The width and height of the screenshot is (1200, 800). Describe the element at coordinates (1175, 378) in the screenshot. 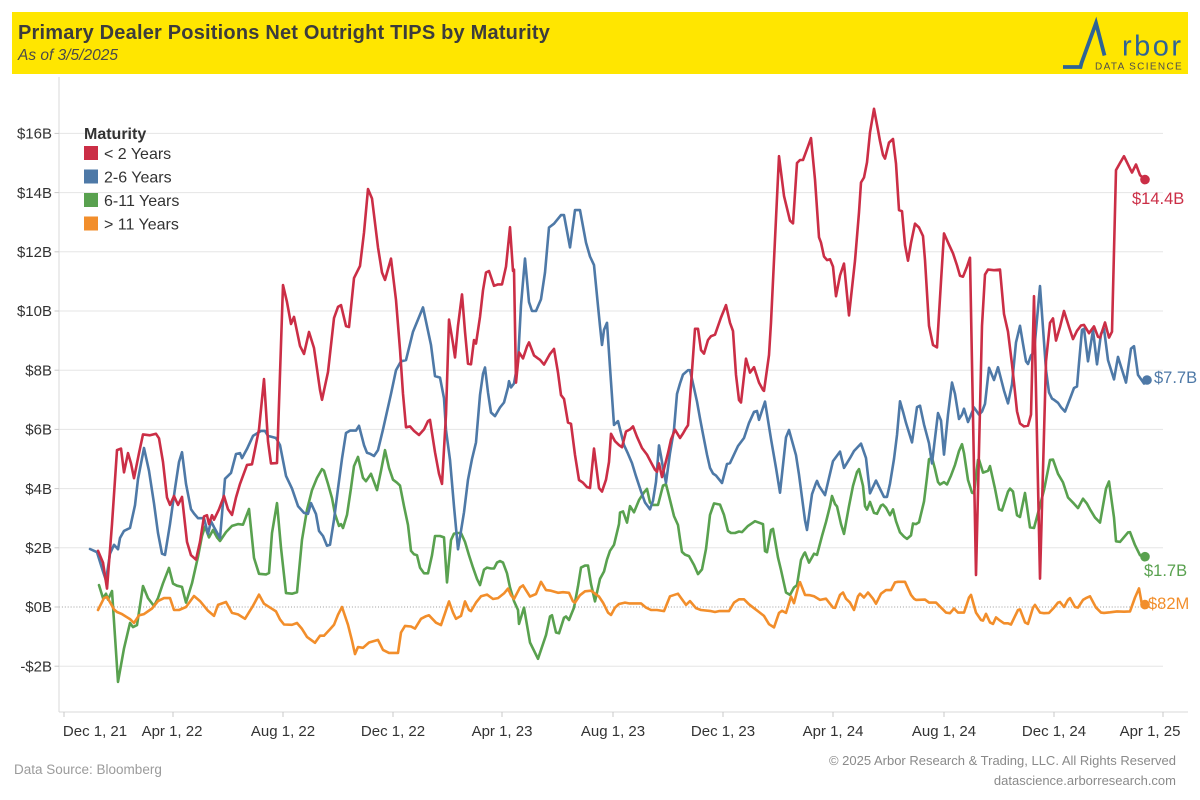

I see `svg-text: $7.7B` at that location.